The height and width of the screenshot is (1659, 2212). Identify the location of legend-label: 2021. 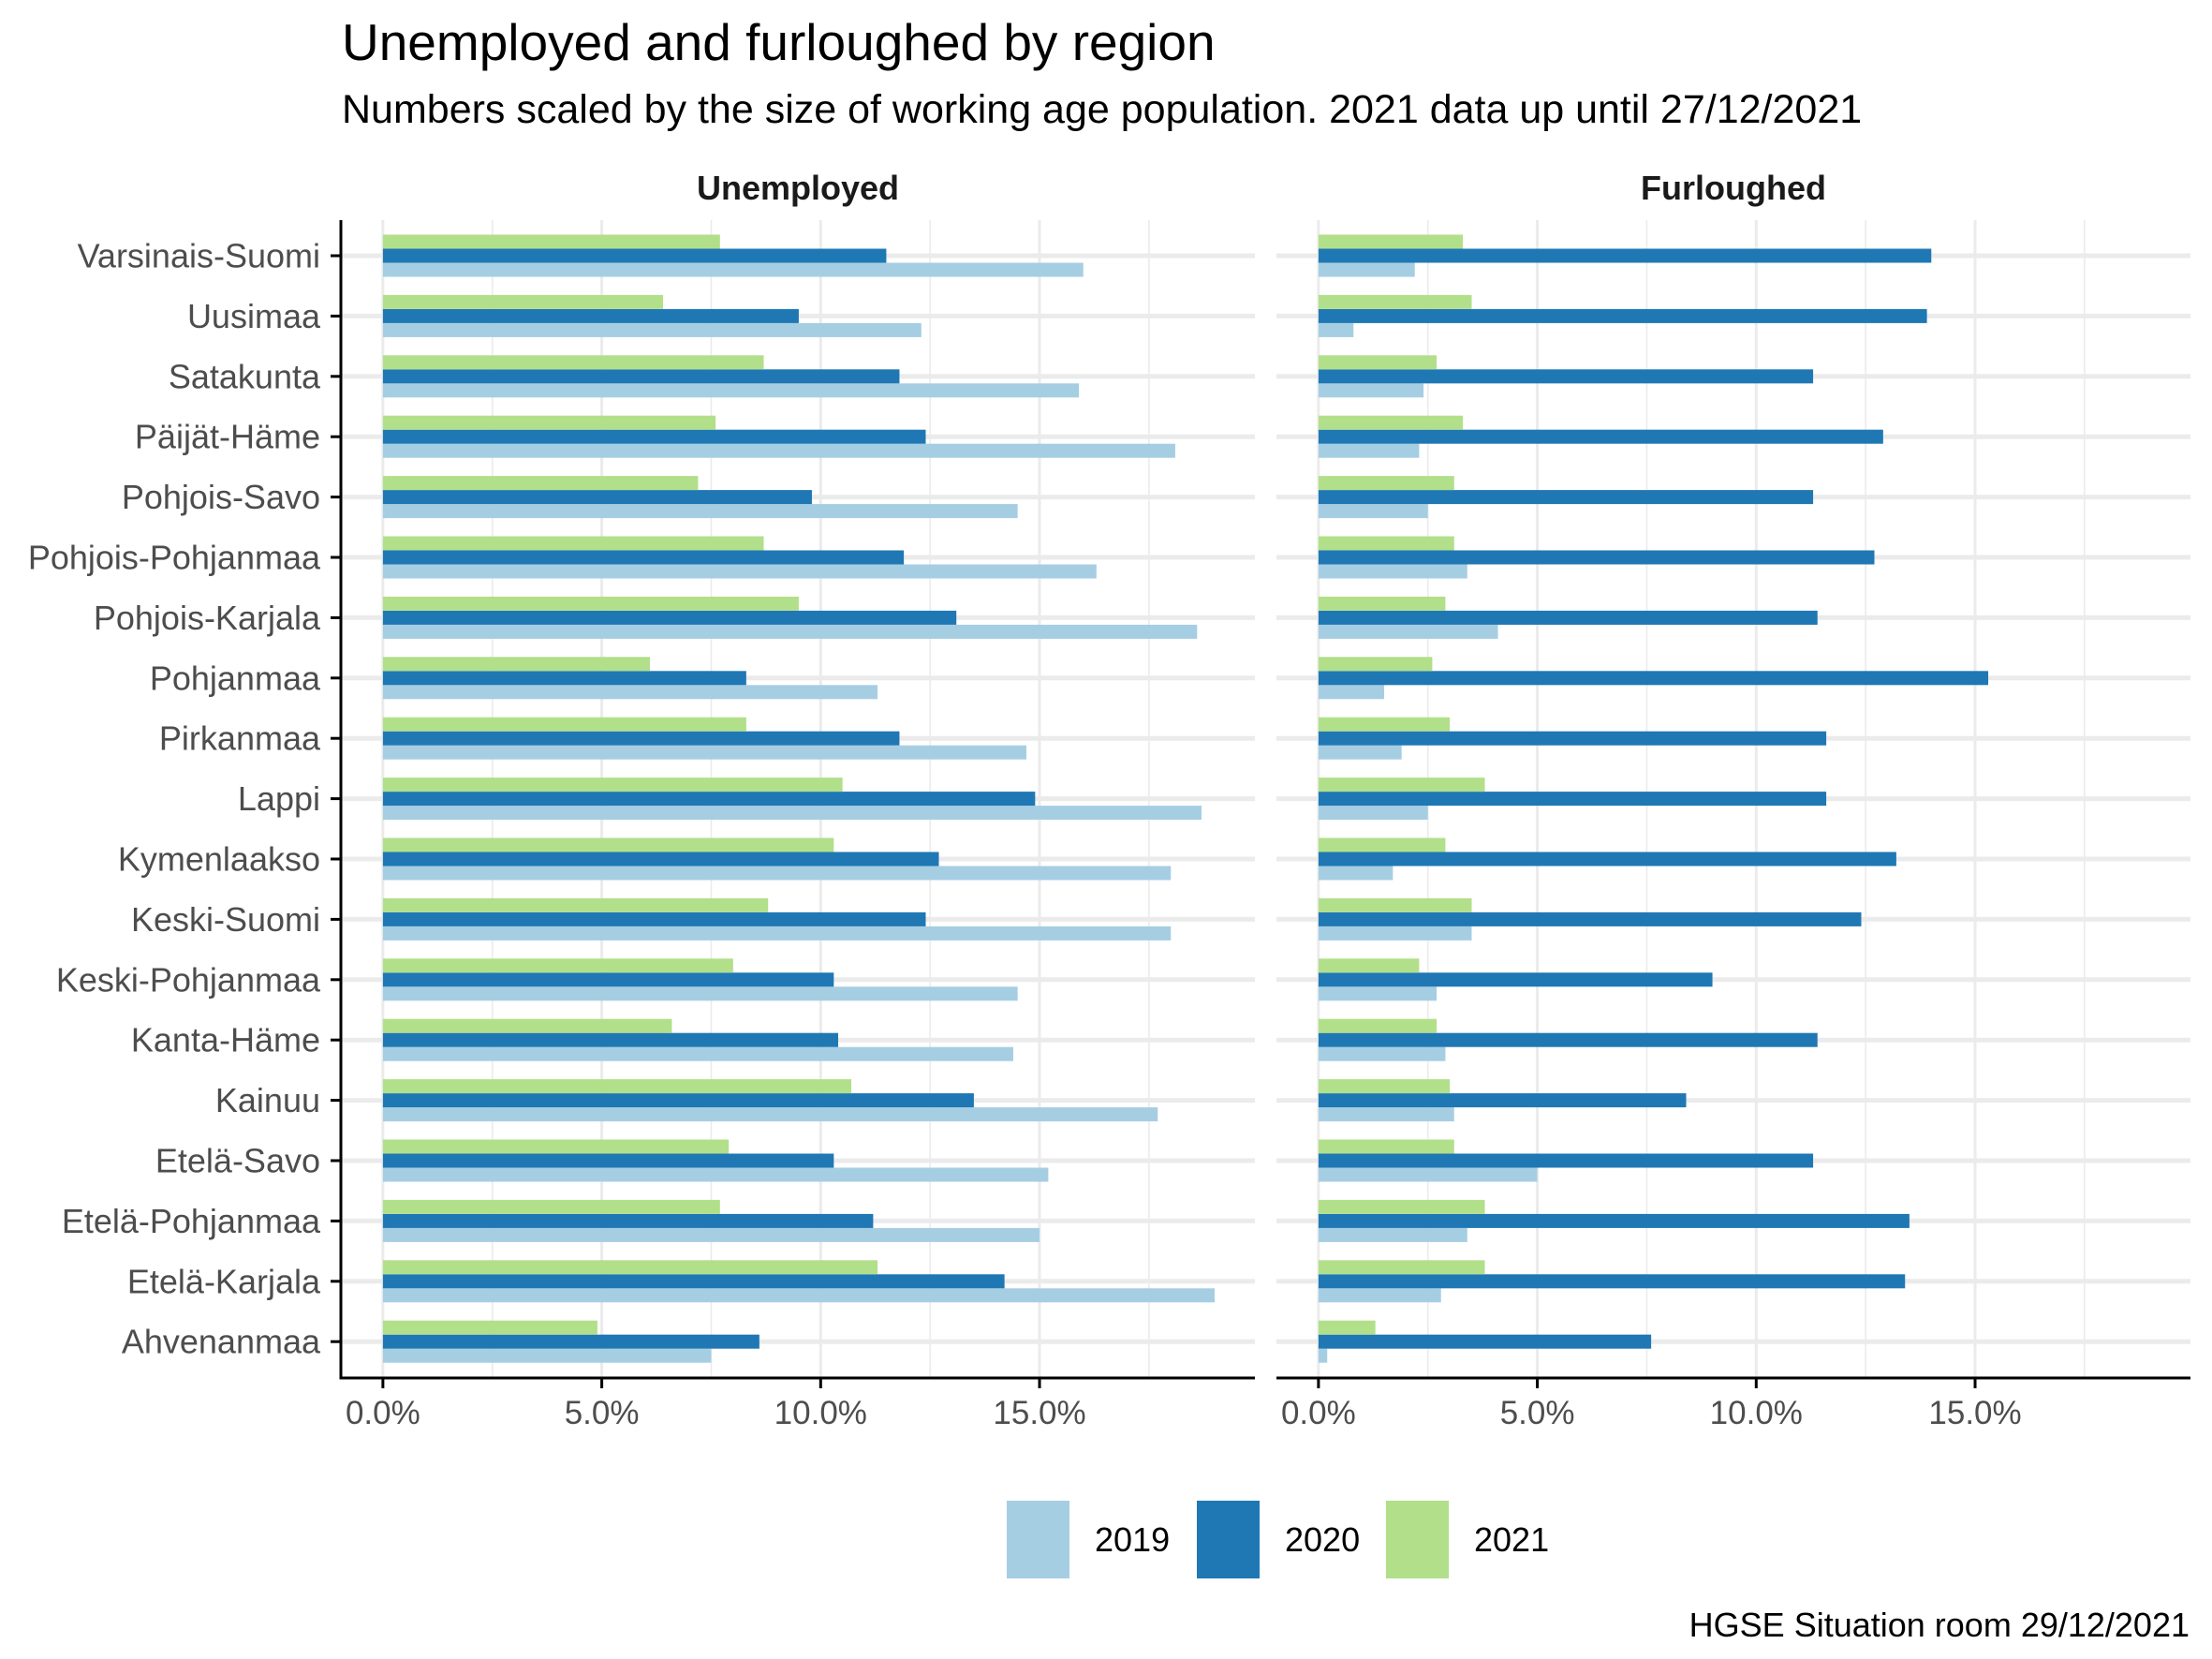
(1512, 1539).